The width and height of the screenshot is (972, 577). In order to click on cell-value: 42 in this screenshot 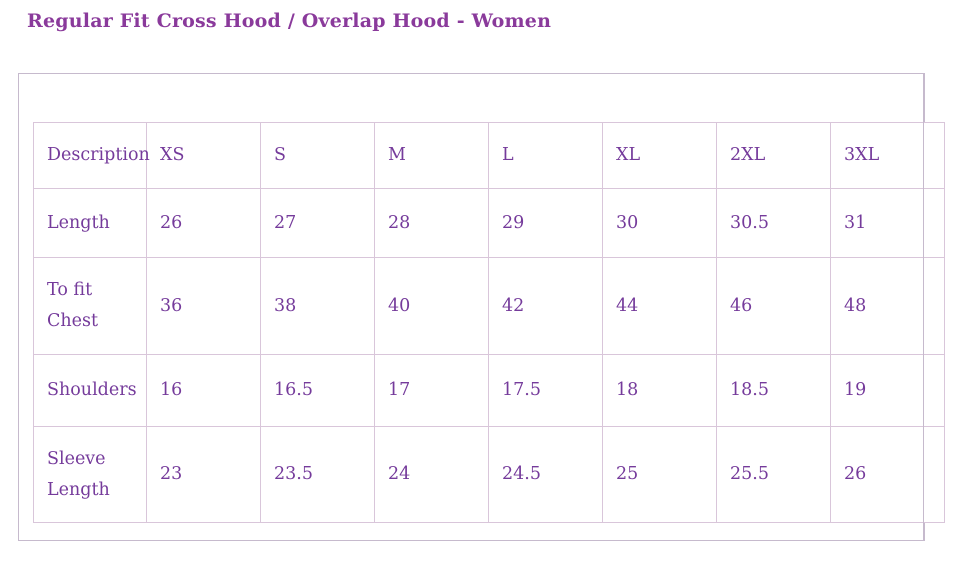, I will do `click(545, 306)`.